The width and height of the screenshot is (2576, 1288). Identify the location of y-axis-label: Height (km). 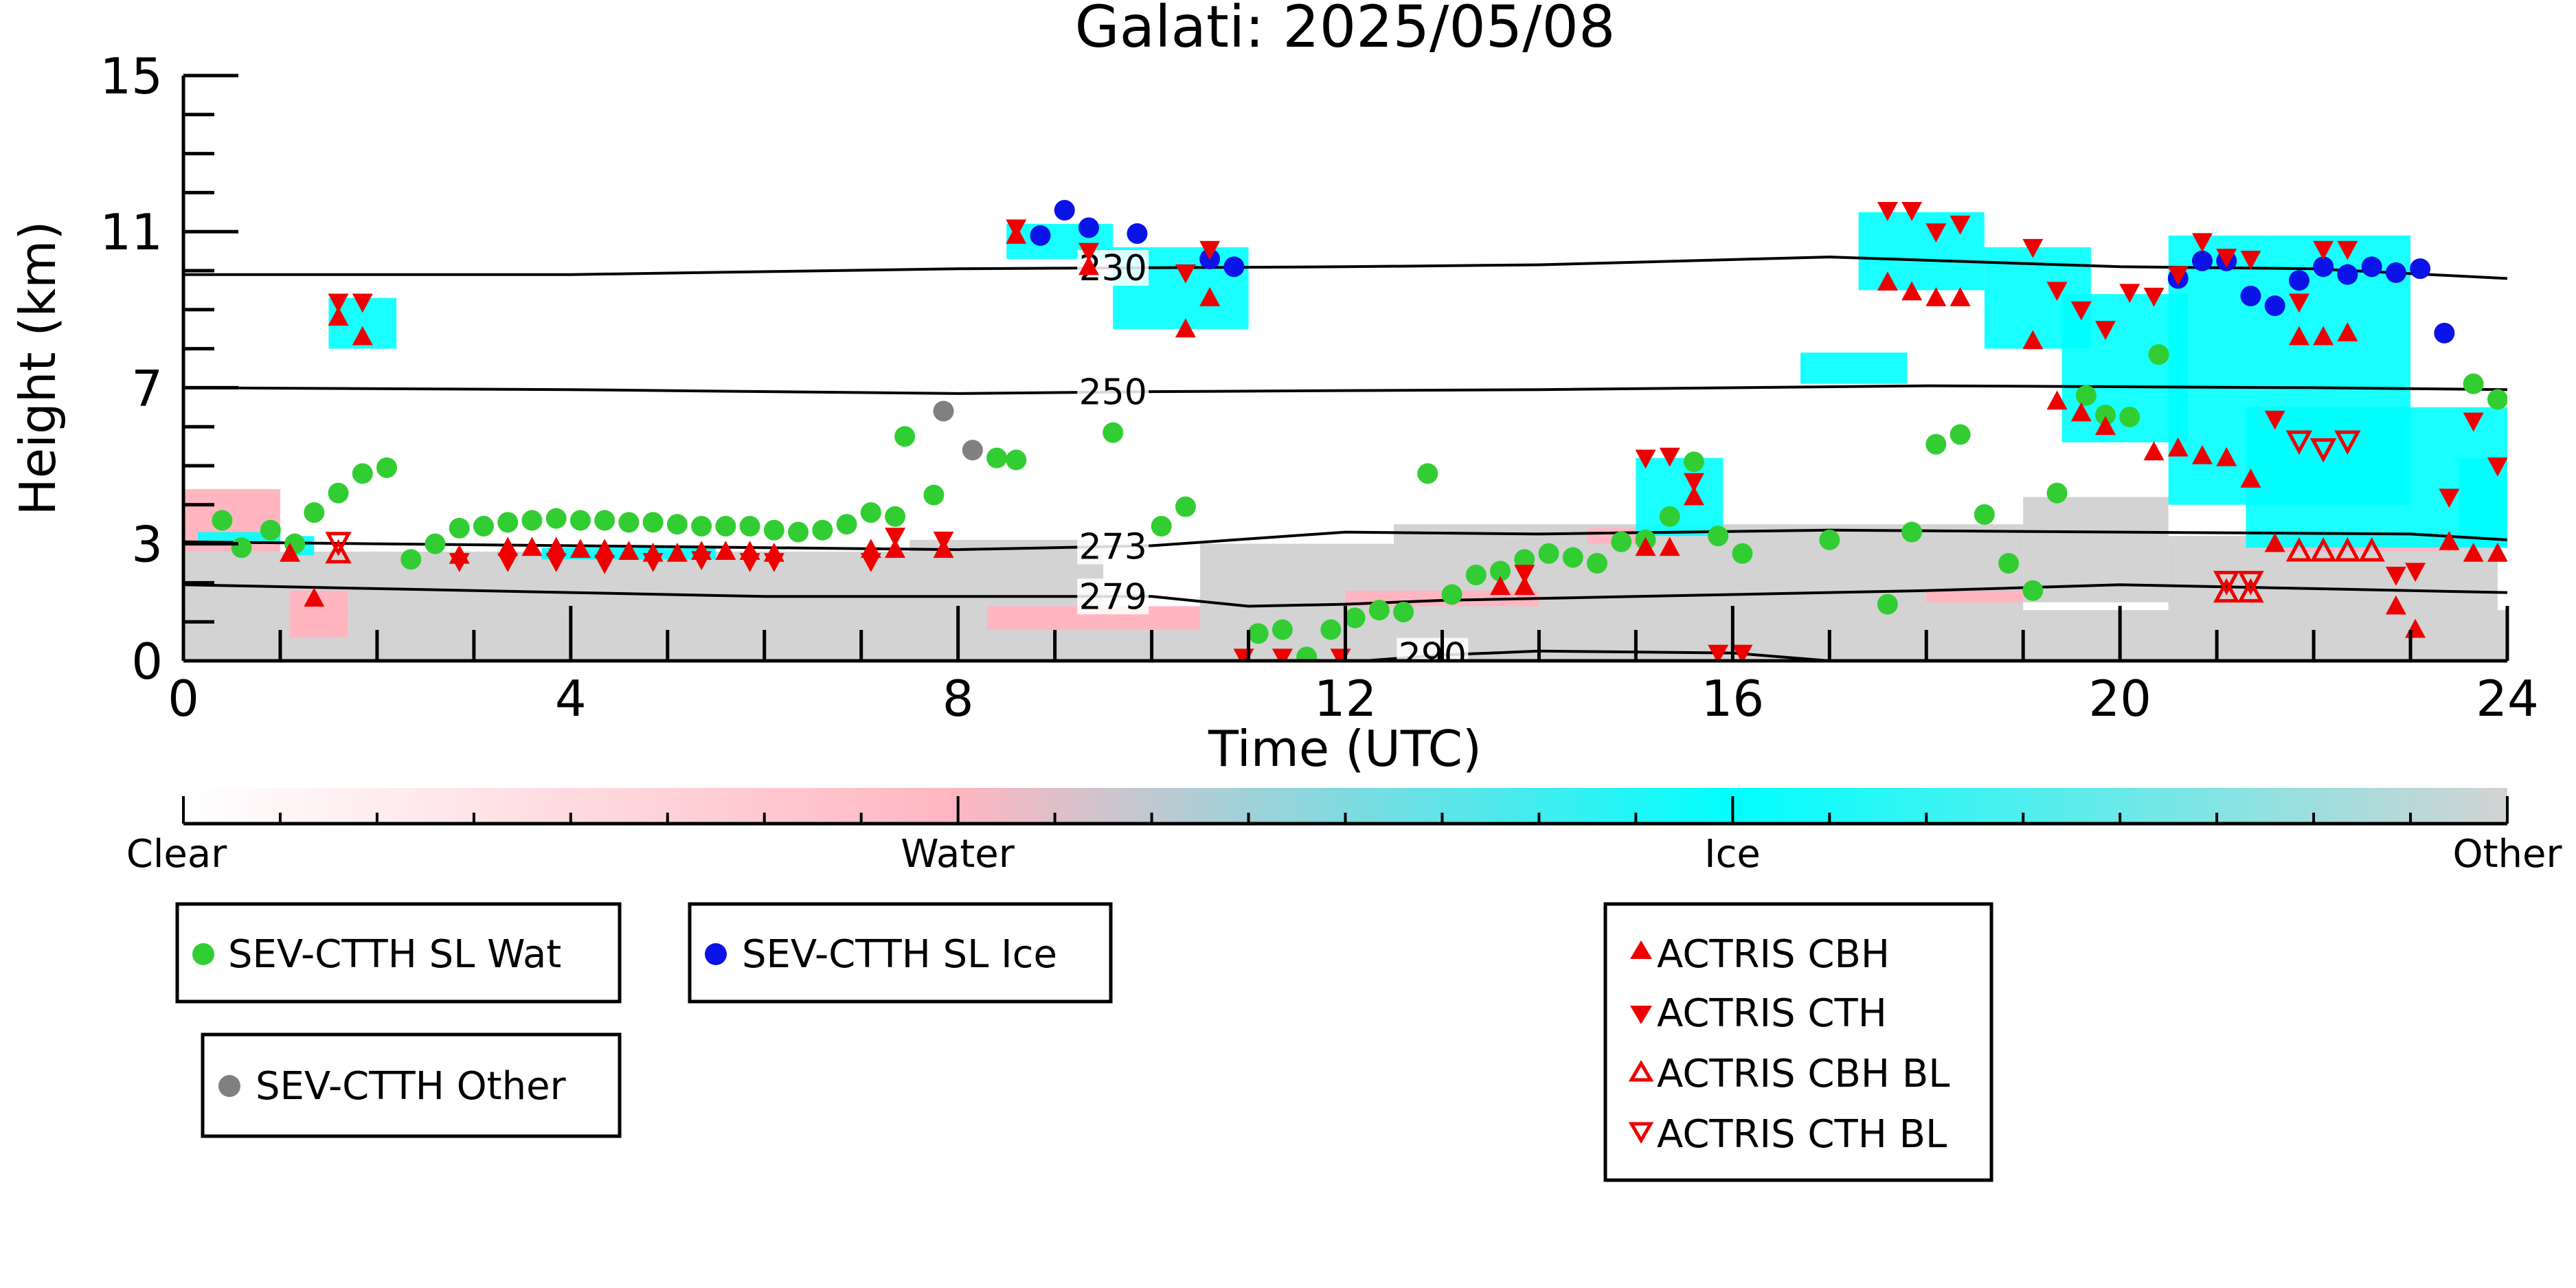
(38, 368).